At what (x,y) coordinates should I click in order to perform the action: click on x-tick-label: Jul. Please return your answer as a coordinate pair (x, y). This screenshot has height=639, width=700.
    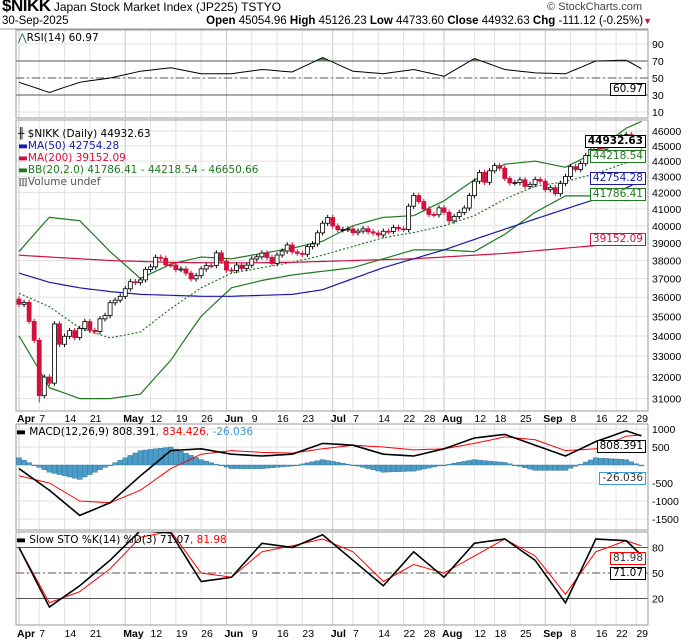
    Looking at the image, I should click on (338, 633).